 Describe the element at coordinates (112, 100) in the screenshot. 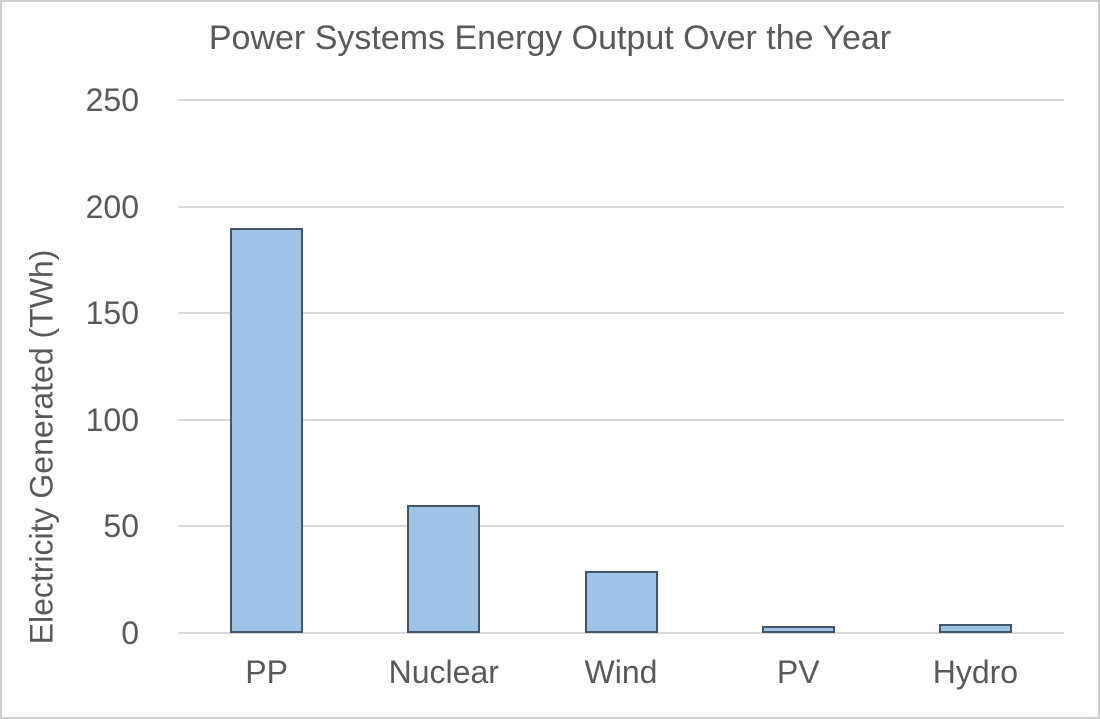

I see `y-tick-label: 250` at that location.